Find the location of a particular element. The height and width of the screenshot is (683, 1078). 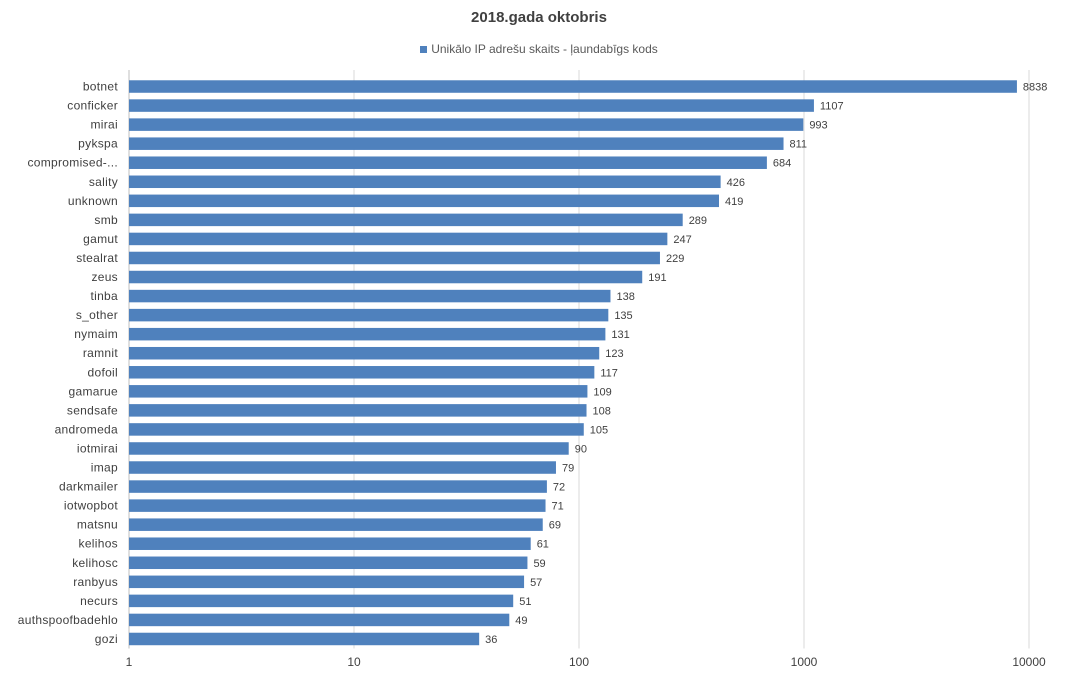

category-label: authspoofbadehlo is located at coordinates (68, 620).